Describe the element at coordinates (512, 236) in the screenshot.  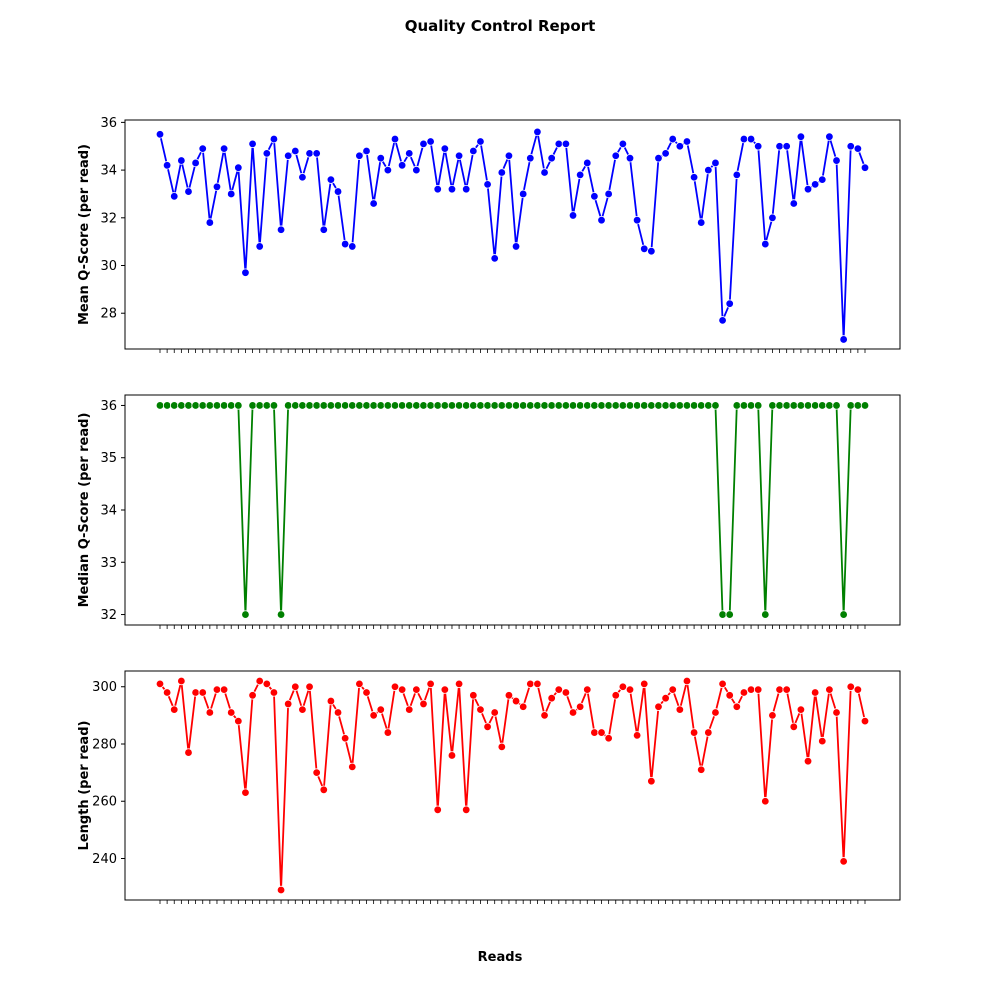
I see `series-line` at that location.